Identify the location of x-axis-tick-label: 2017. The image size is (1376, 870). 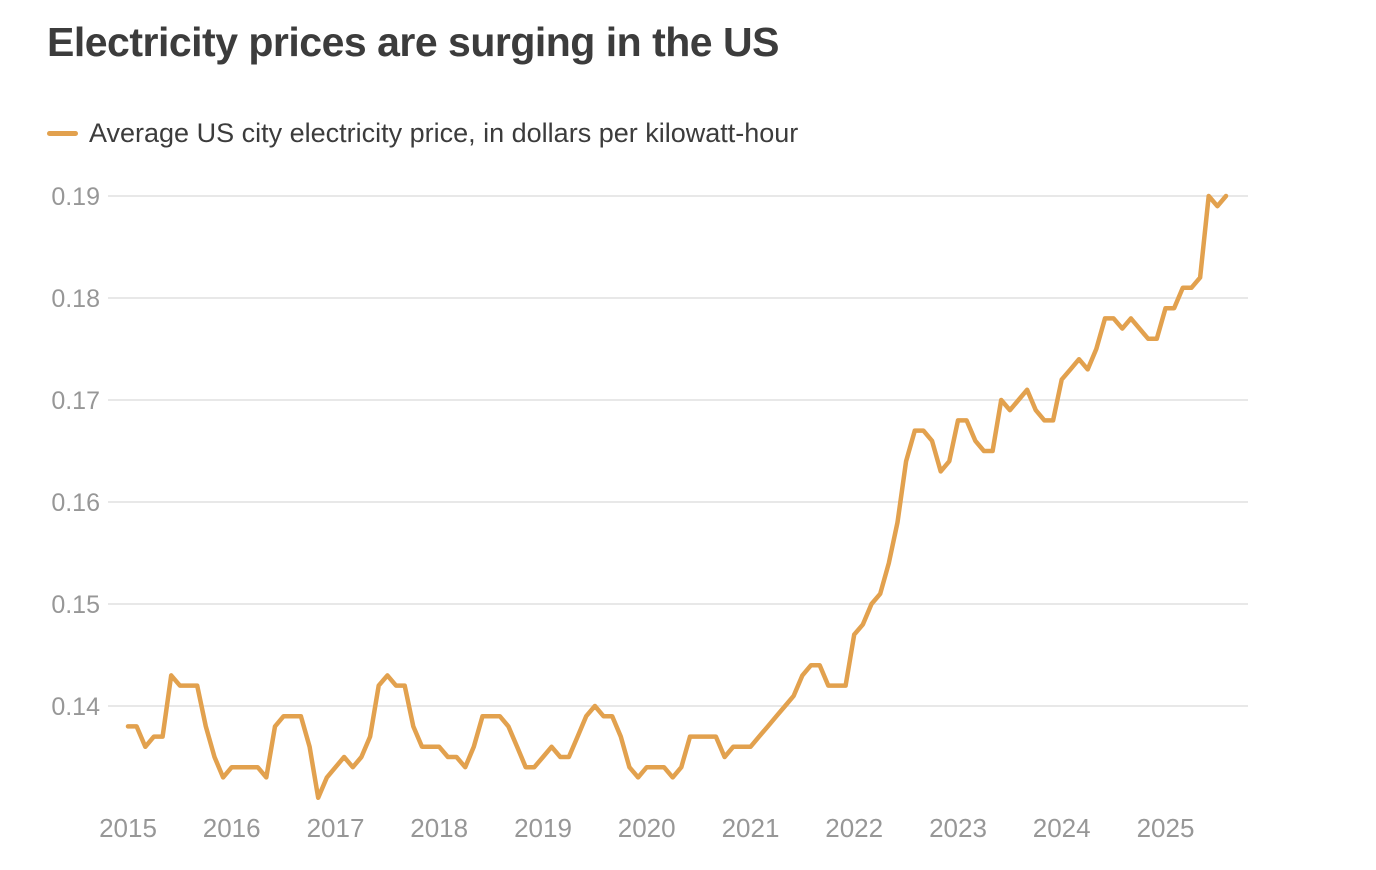
(336, 828).